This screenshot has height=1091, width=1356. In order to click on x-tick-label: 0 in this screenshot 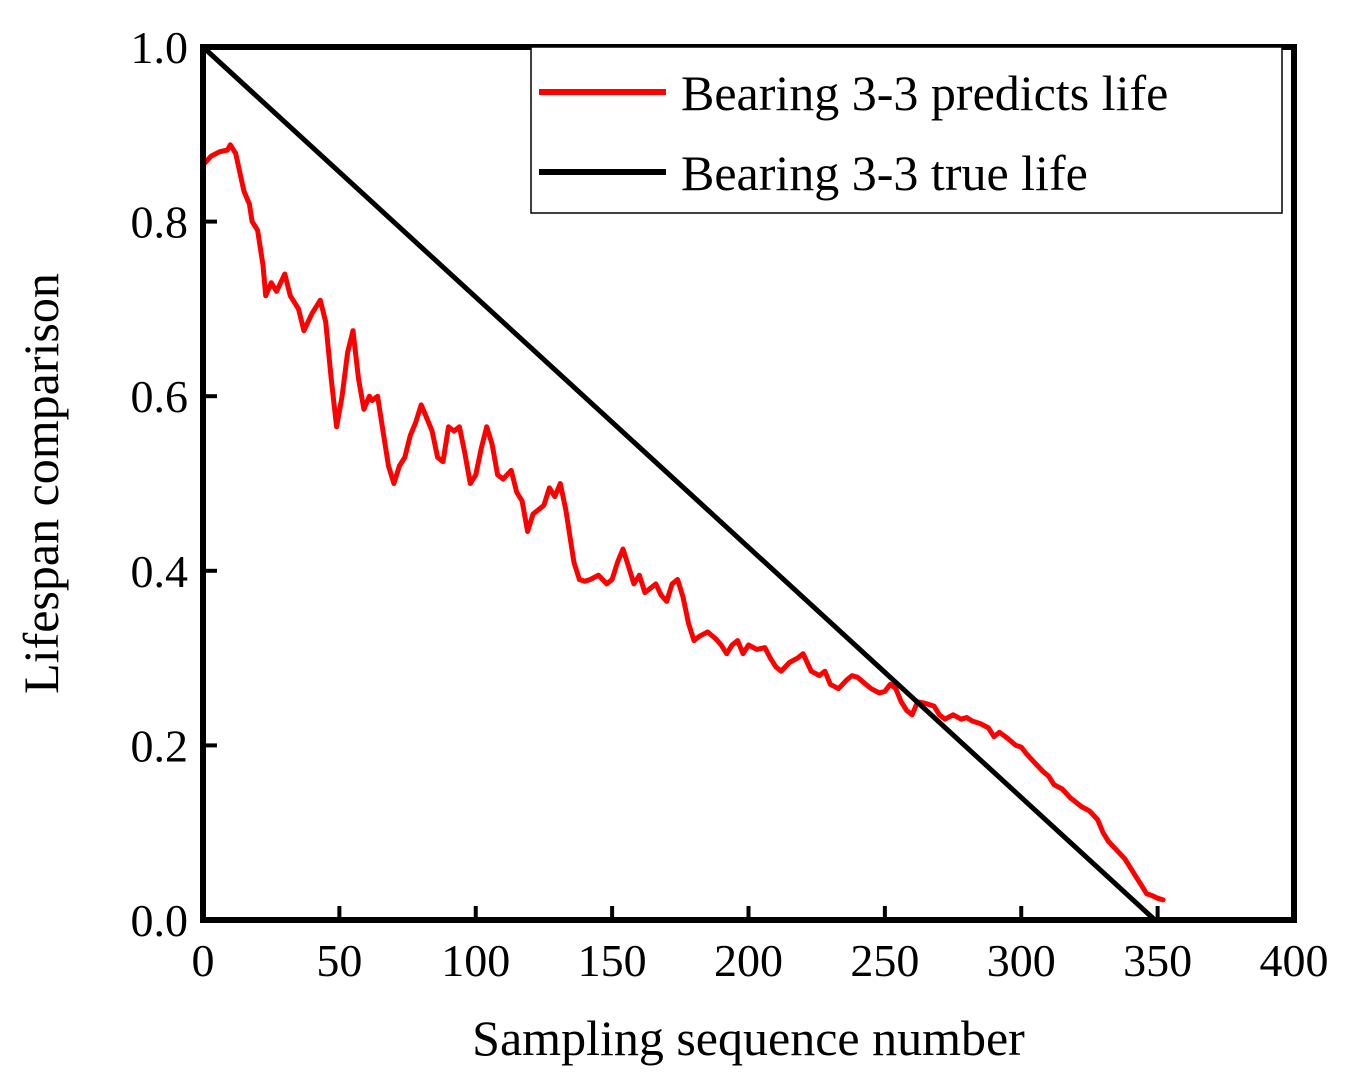, I will do `click(203, 960)`.